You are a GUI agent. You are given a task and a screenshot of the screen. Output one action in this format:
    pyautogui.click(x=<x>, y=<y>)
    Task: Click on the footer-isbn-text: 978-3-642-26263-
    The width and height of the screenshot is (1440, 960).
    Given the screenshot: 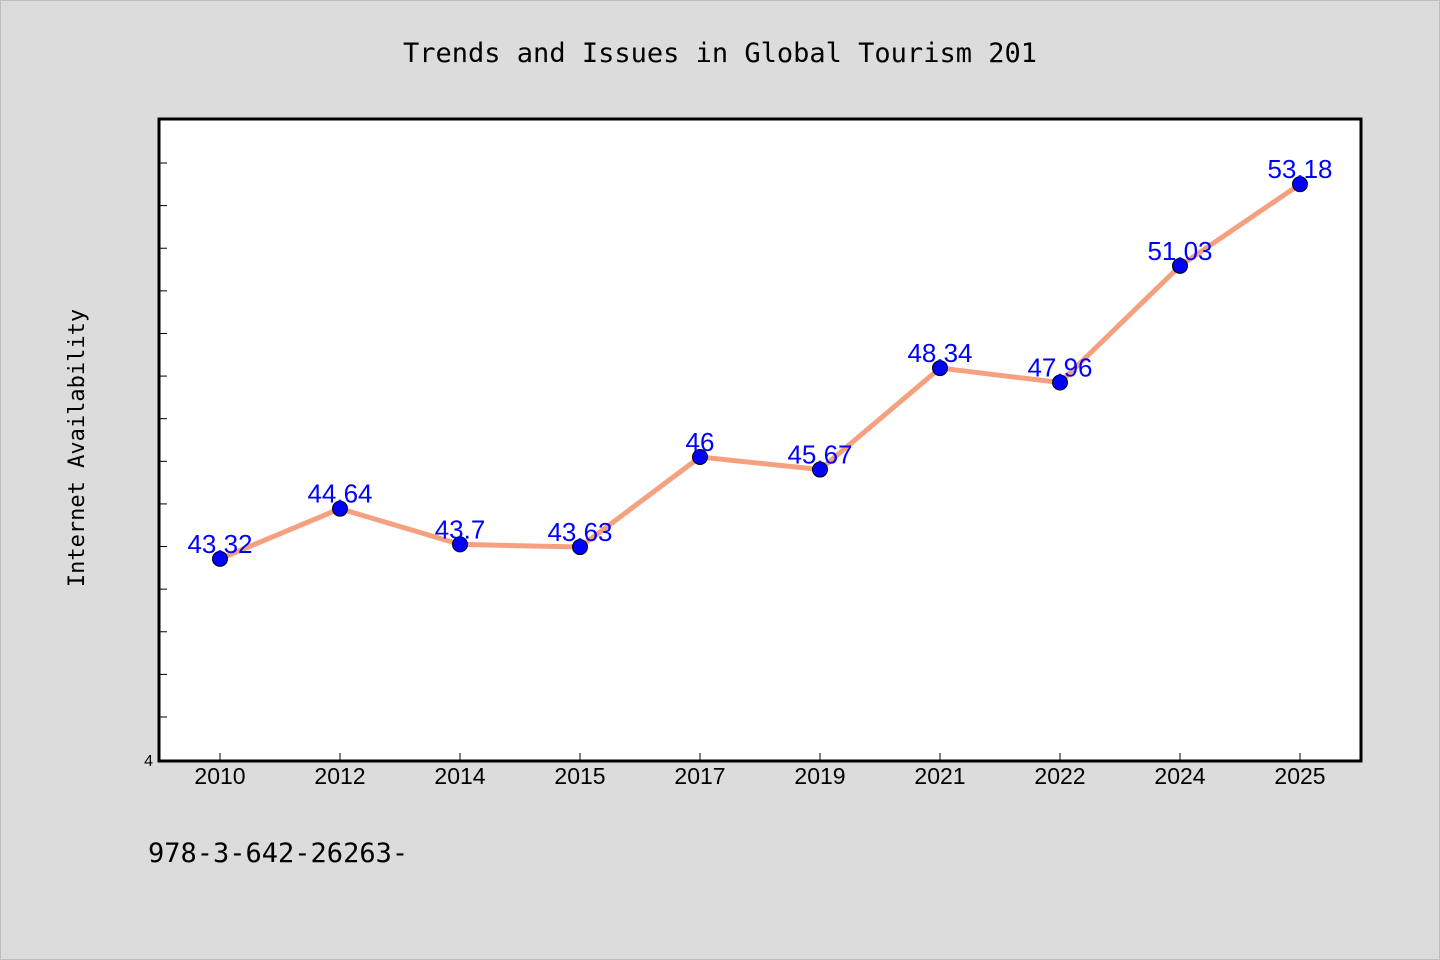 What is the action you would take?
    pyautogui.click(x=278, y=853)
    